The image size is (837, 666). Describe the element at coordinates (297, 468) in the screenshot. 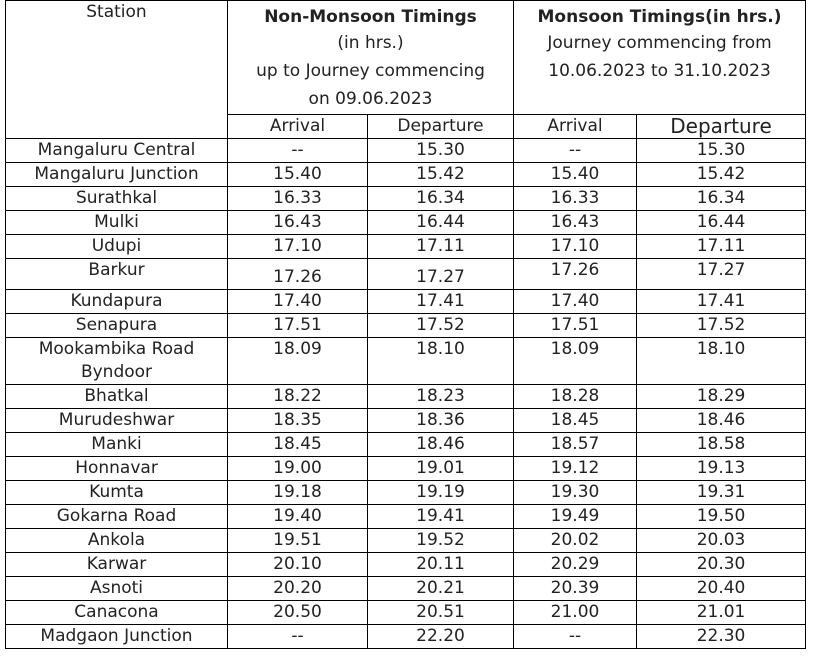

I see `non-monsoon-arrival-cell: 19.00` at that location.